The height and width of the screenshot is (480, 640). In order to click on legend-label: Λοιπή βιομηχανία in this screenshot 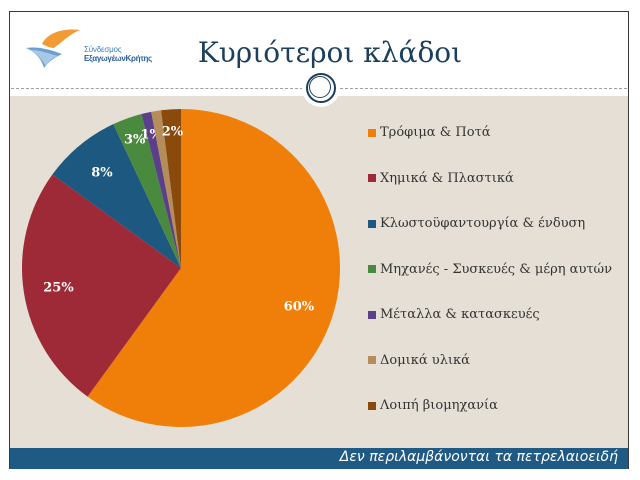, I will do `click(439, 405)`.